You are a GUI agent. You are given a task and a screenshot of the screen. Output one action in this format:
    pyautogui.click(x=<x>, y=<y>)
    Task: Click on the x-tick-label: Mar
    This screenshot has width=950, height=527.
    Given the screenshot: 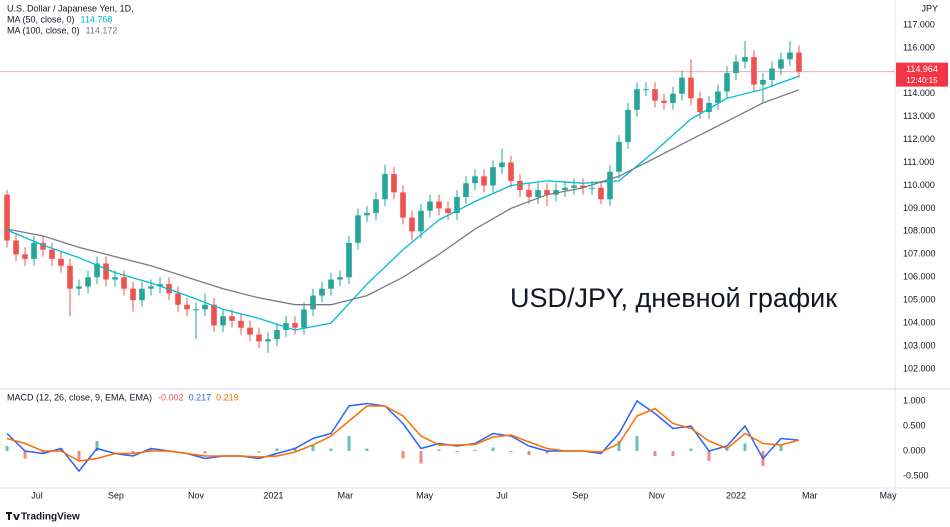 What is the action you would take?
    pyautogui.click(x=810, y=495)
    